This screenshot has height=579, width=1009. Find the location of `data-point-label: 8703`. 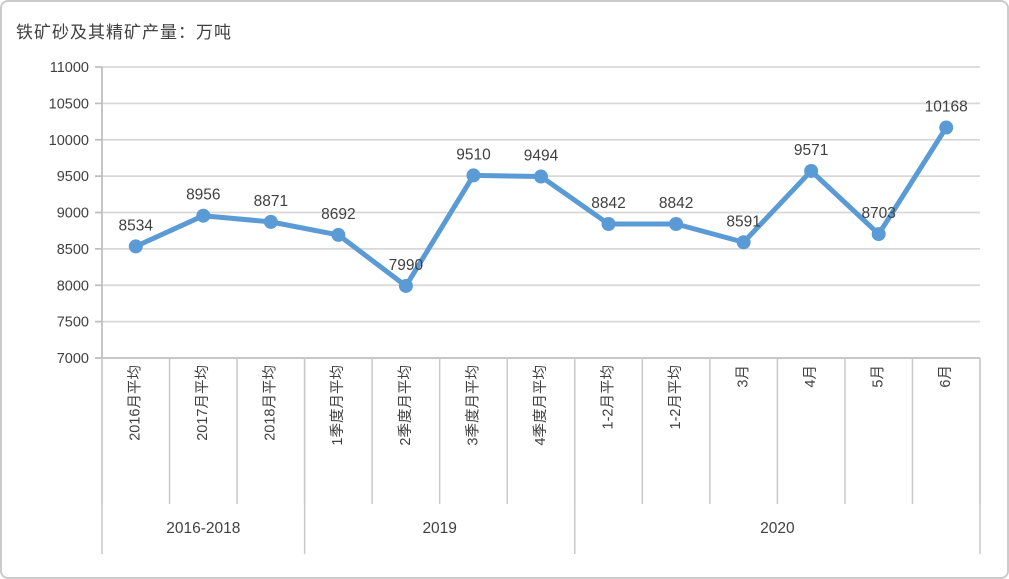

data-point-label: 8703 is located at coordinates (878, 213).